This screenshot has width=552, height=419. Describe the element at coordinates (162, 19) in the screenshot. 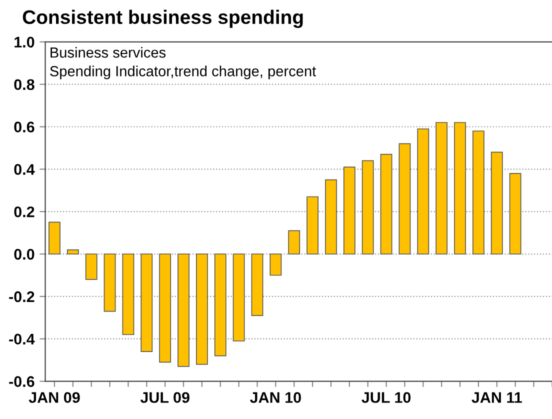

I see `chart-title: Consistent business spending` at that location.